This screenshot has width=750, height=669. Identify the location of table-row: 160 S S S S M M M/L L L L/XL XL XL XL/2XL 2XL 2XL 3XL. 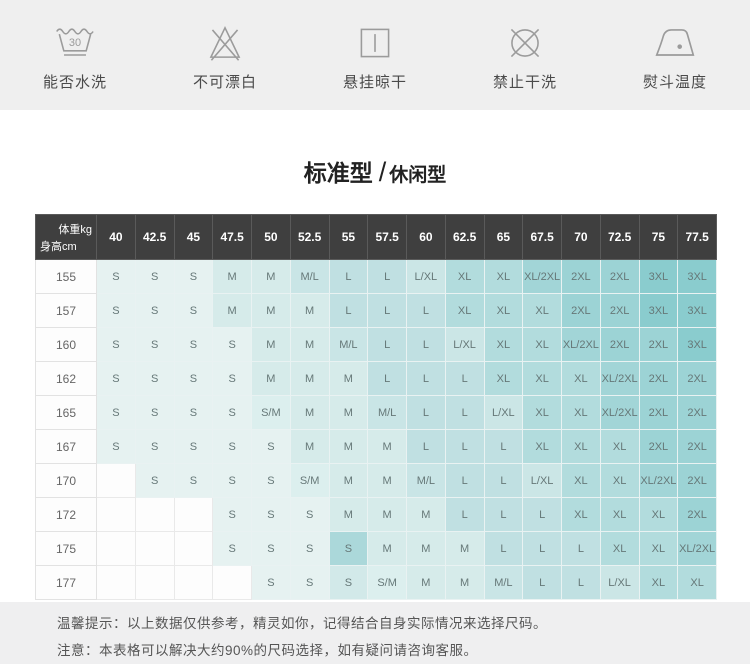
(376, 344).